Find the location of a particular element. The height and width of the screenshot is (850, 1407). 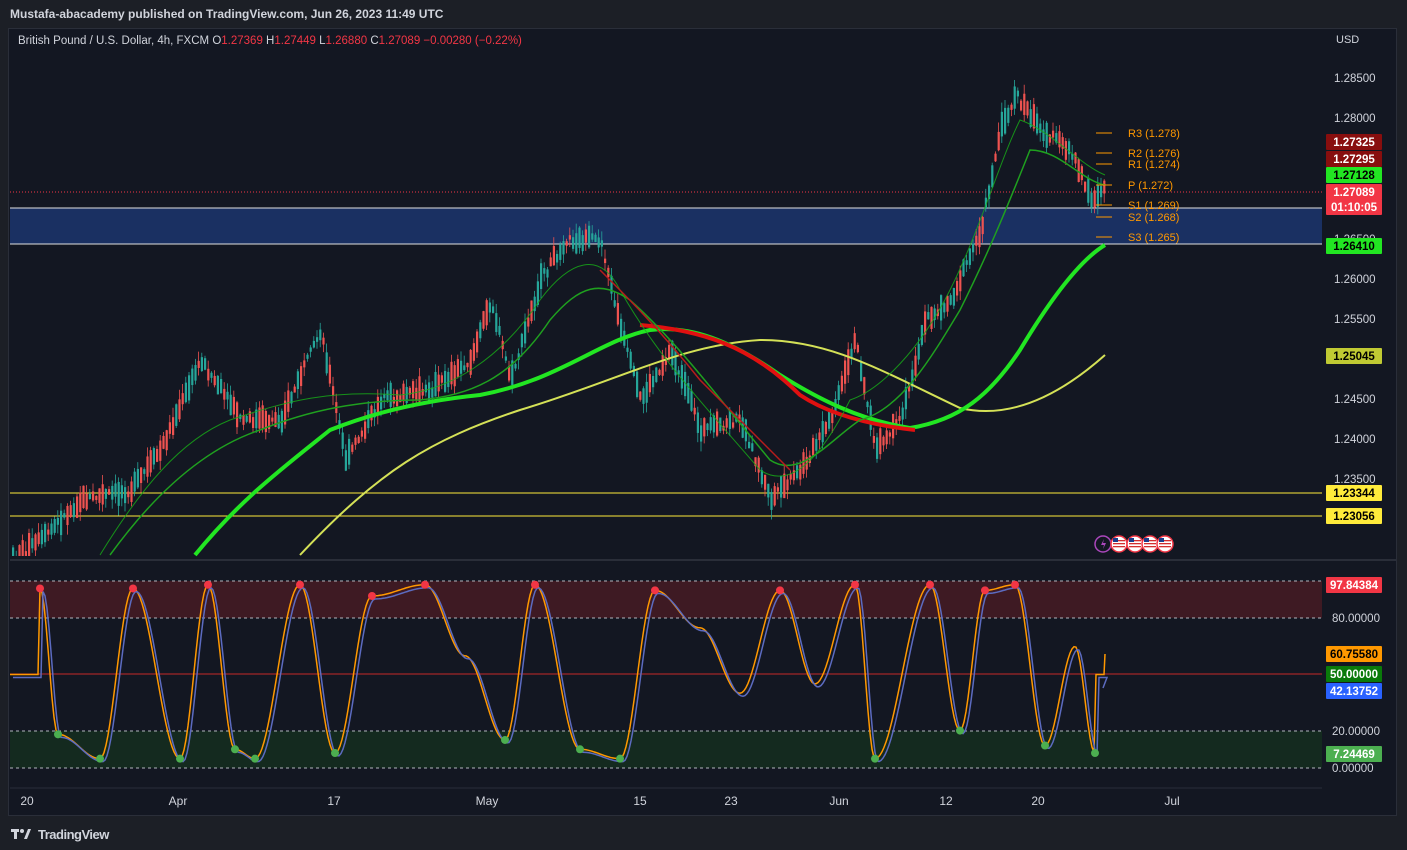

currency-label: USD is located at coordinates (1348, 40).